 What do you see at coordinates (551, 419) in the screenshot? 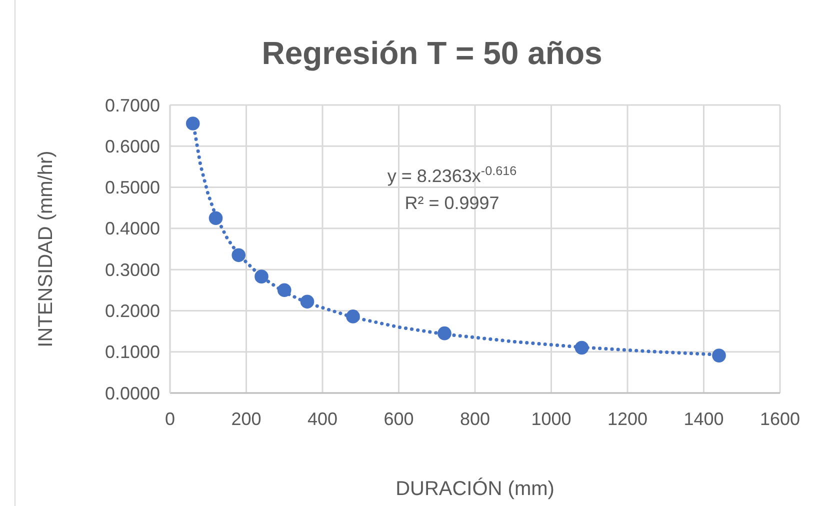
I see `x-tick-label: 1000` at bounding box center [551, 419].